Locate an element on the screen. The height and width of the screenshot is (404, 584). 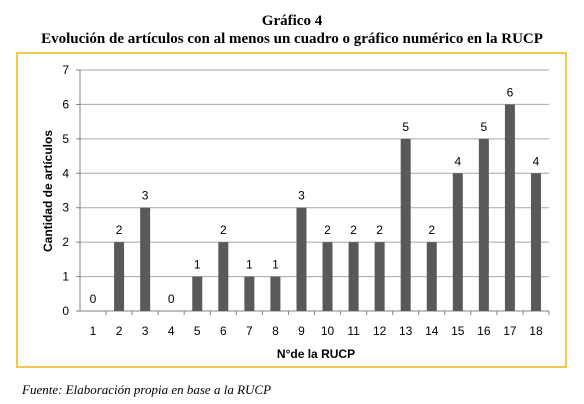
x-tick-label: 1 is located at coordinates (93, 331).